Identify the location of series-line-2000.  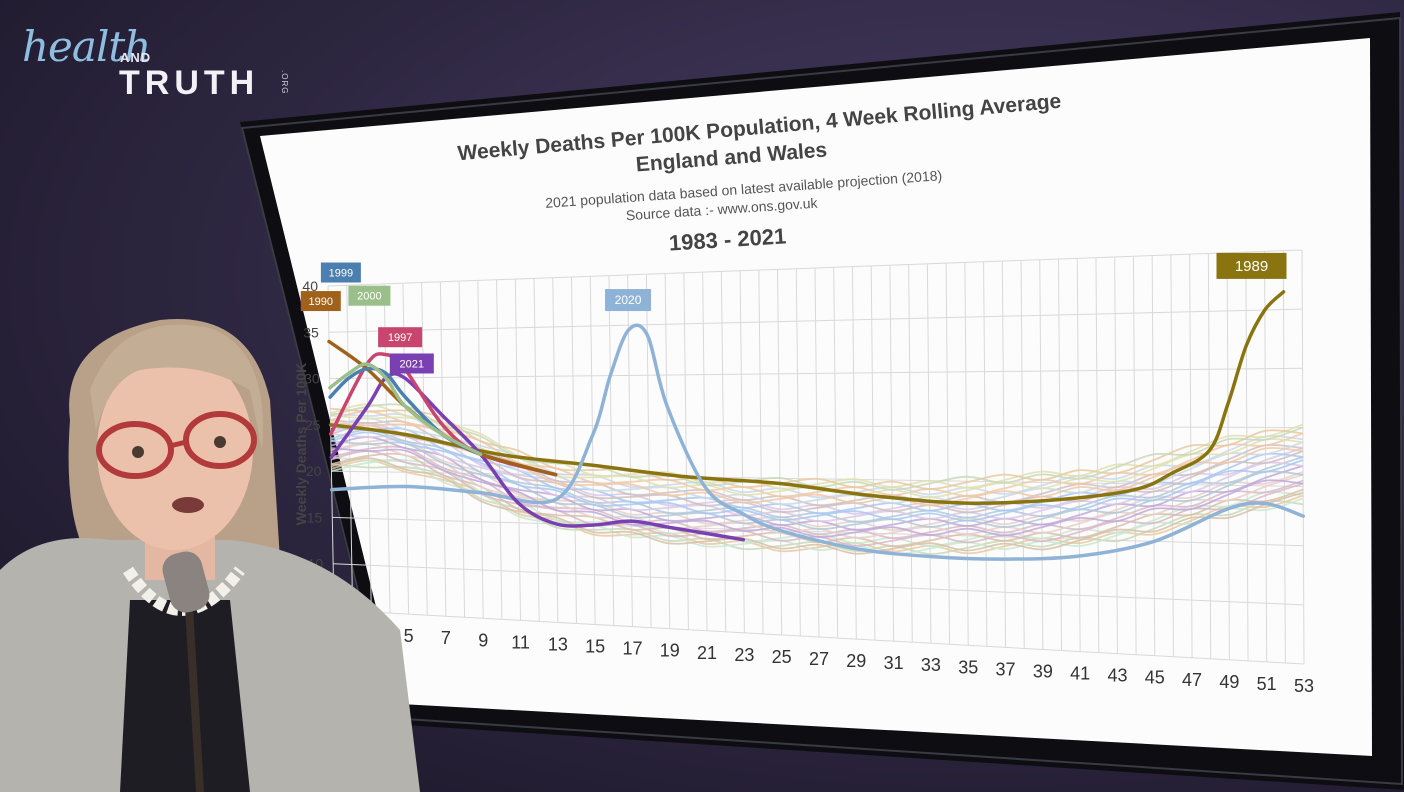
(405, 409).